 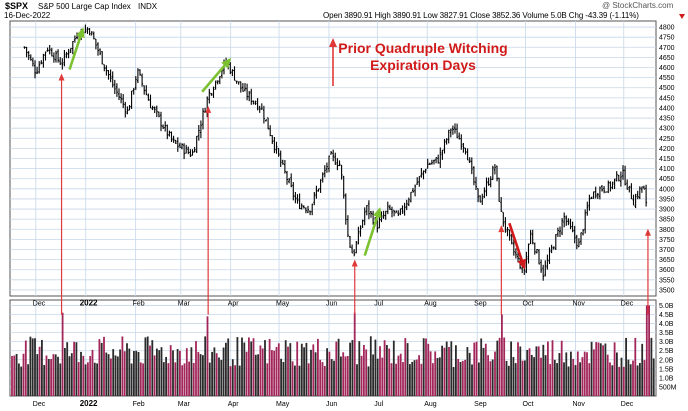 What do you see at coordinates (667, 68) in the screenshot?
I see `y-tick-label: 4600` at bounding box center [667, 68].